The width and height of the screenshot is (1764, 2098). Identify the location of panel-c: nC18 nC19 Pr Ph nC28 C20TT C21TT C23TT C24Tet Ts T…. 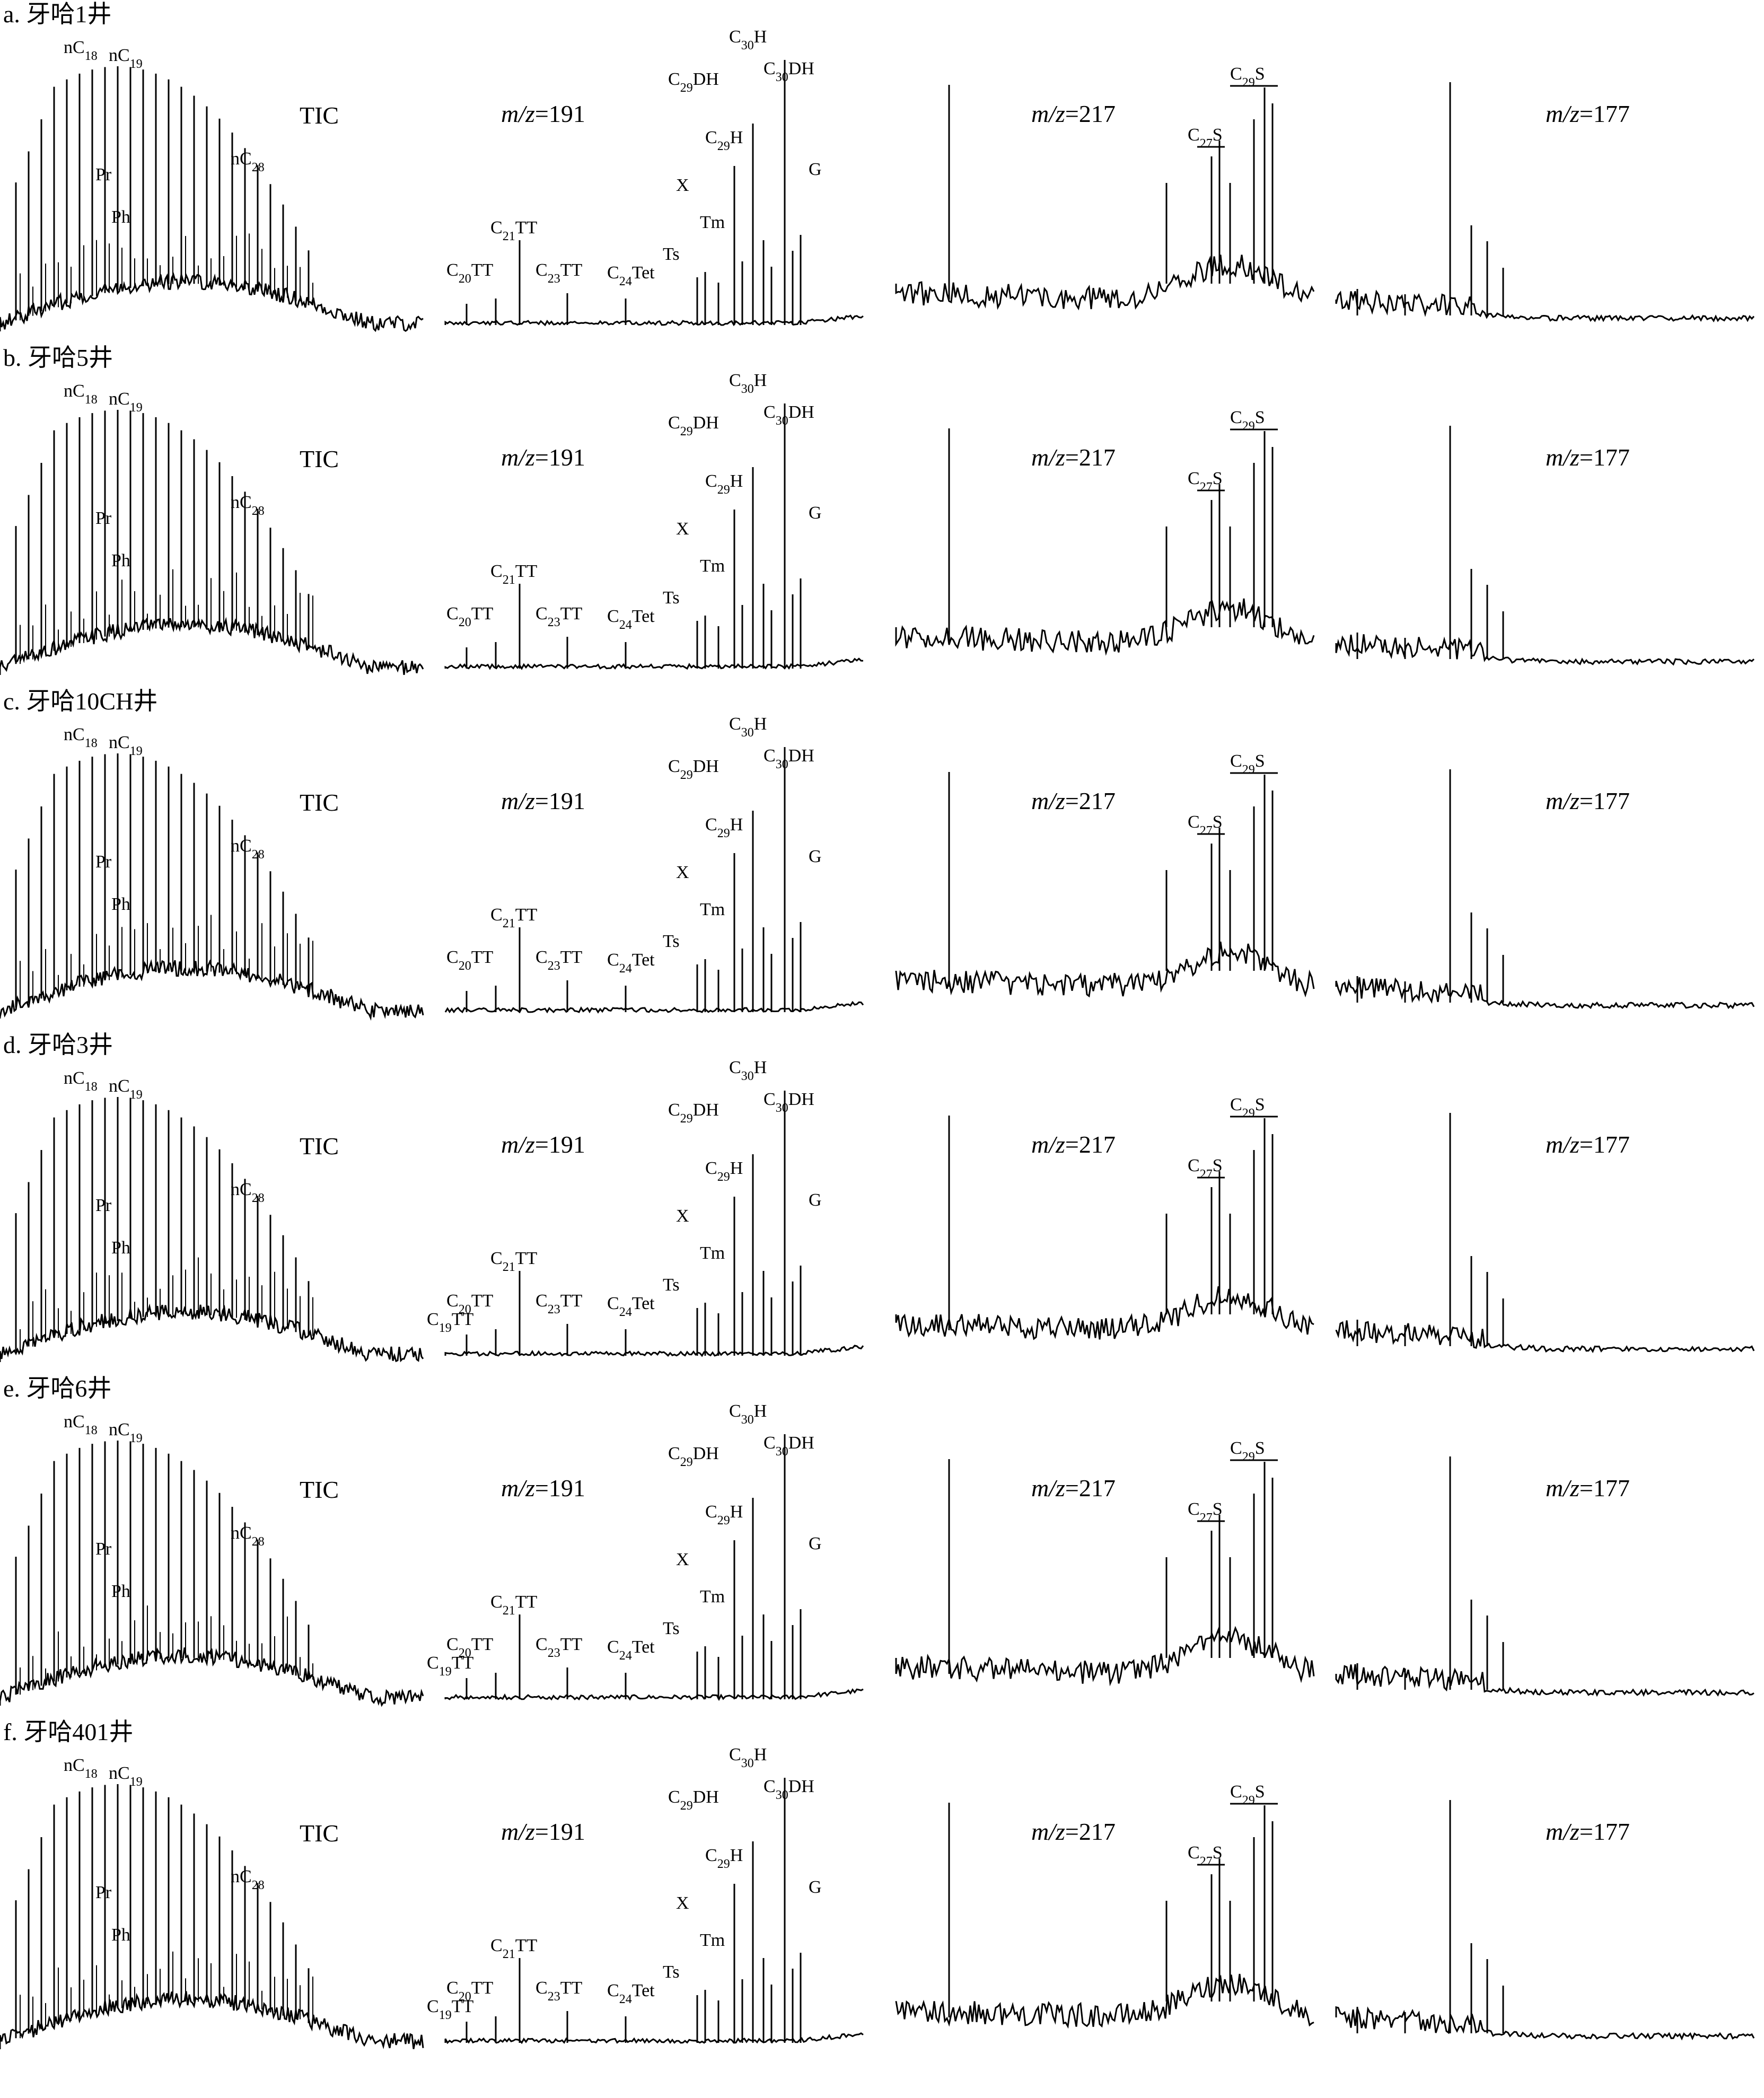
(877, 868).